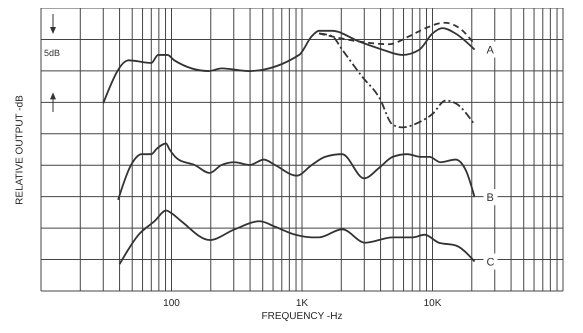  Describe the element at coordinates (490, 198) in the screenshot. I see `series-label: B` at that location.